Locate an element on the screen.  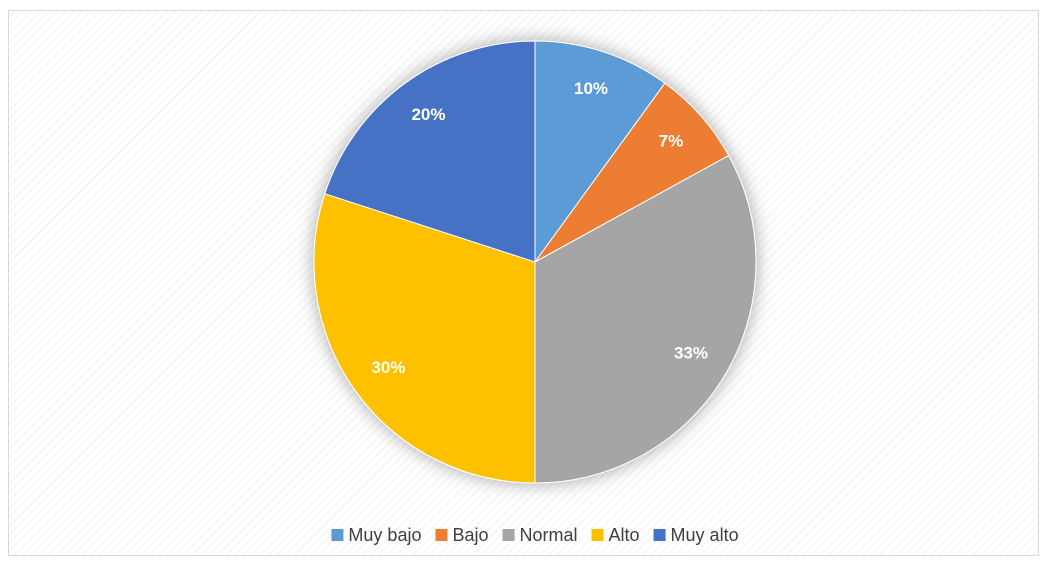
legend-label: Normal is located at coordinates (549, 535).